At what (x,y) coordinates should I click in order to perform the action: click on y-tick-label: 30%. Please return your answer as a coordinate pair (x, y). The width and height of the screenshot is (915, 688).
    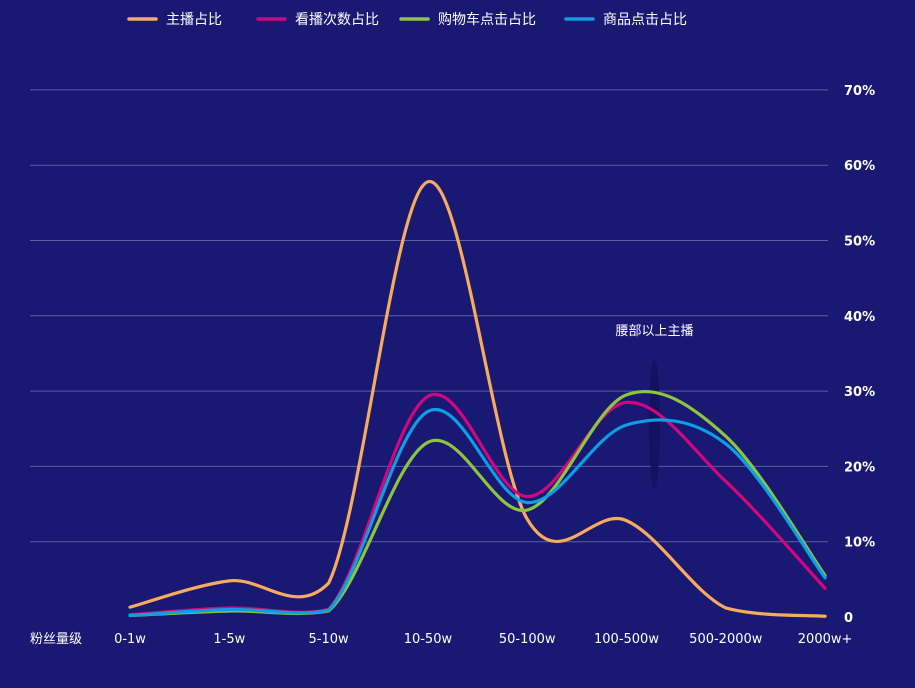
    Looking at the image, I should click on (859, 392).